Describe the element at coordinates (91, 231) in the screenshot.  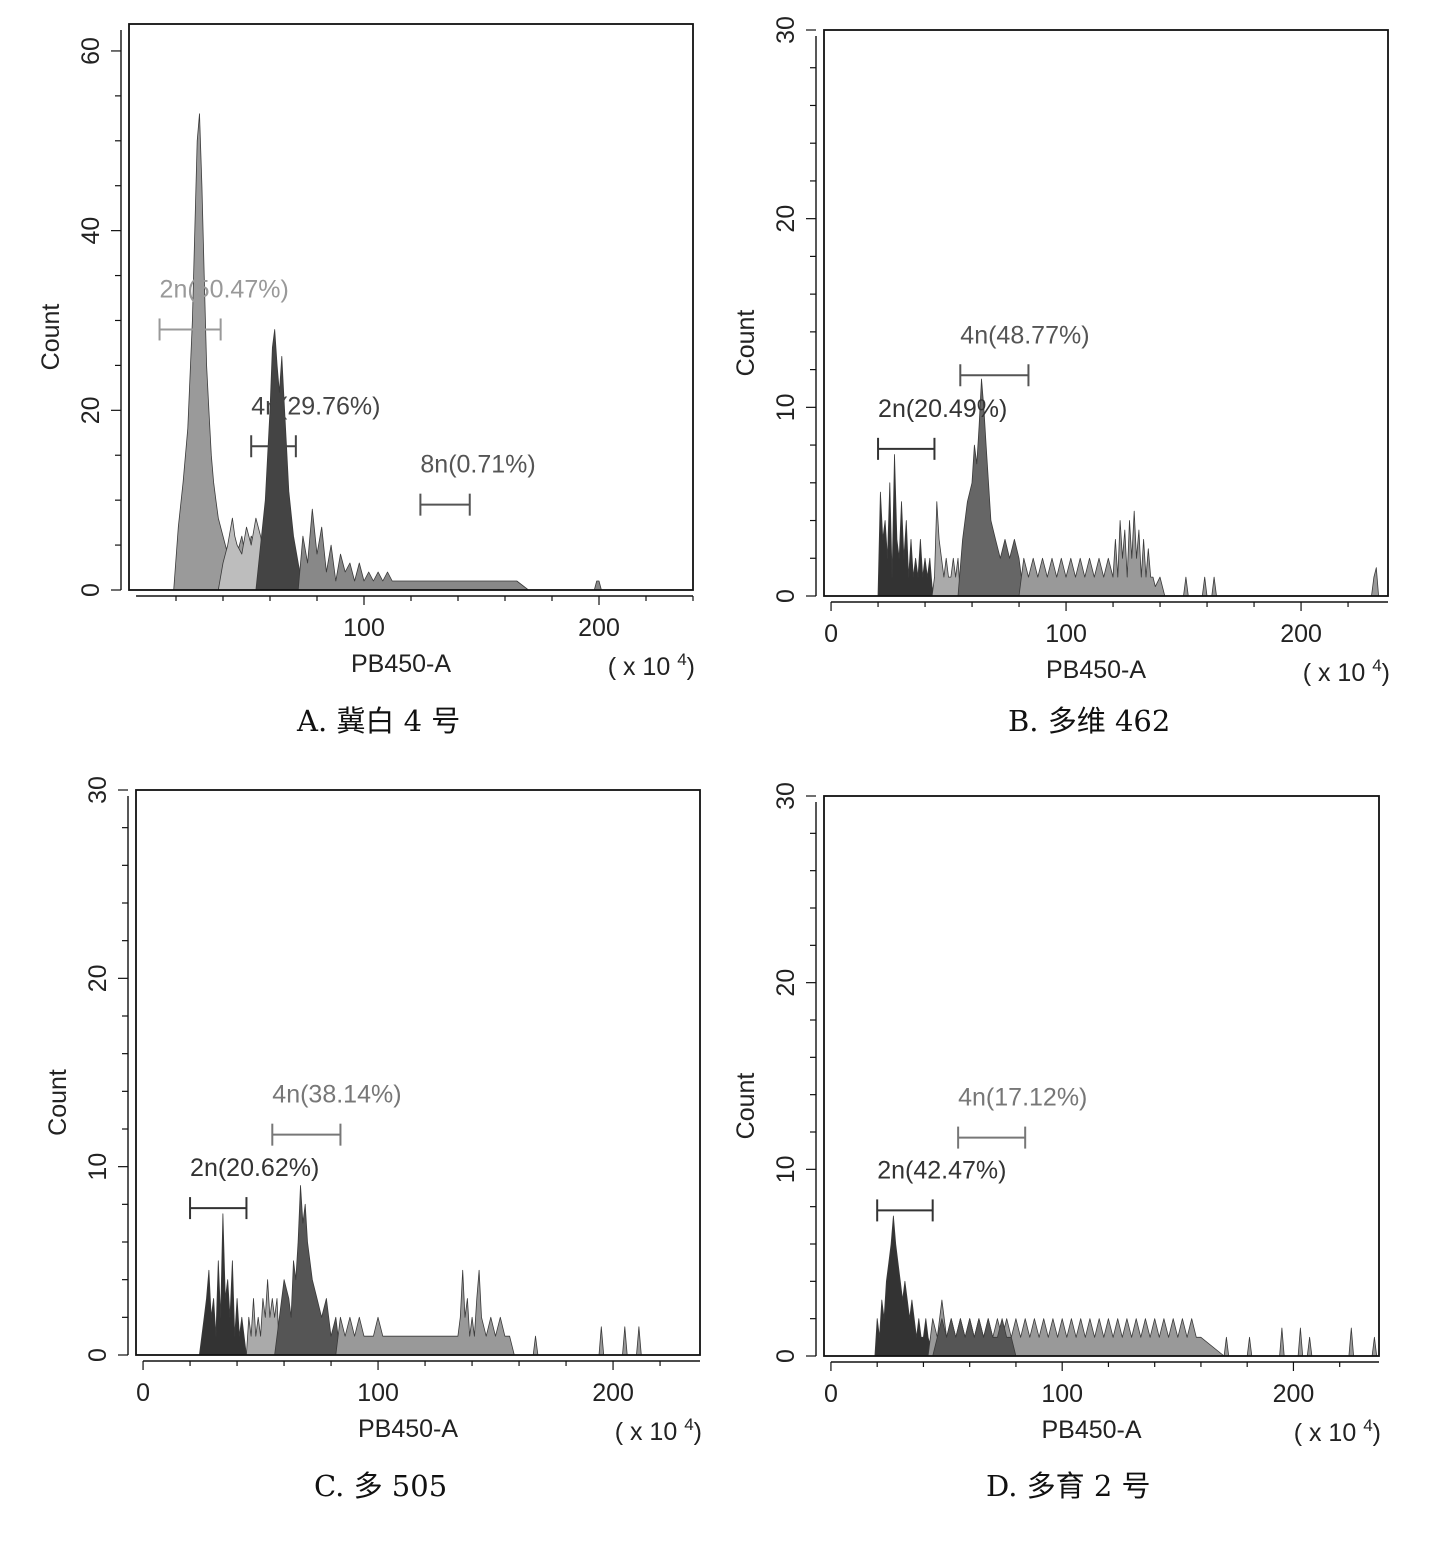
I see `y-tick-label-a-40: 40` at that location.